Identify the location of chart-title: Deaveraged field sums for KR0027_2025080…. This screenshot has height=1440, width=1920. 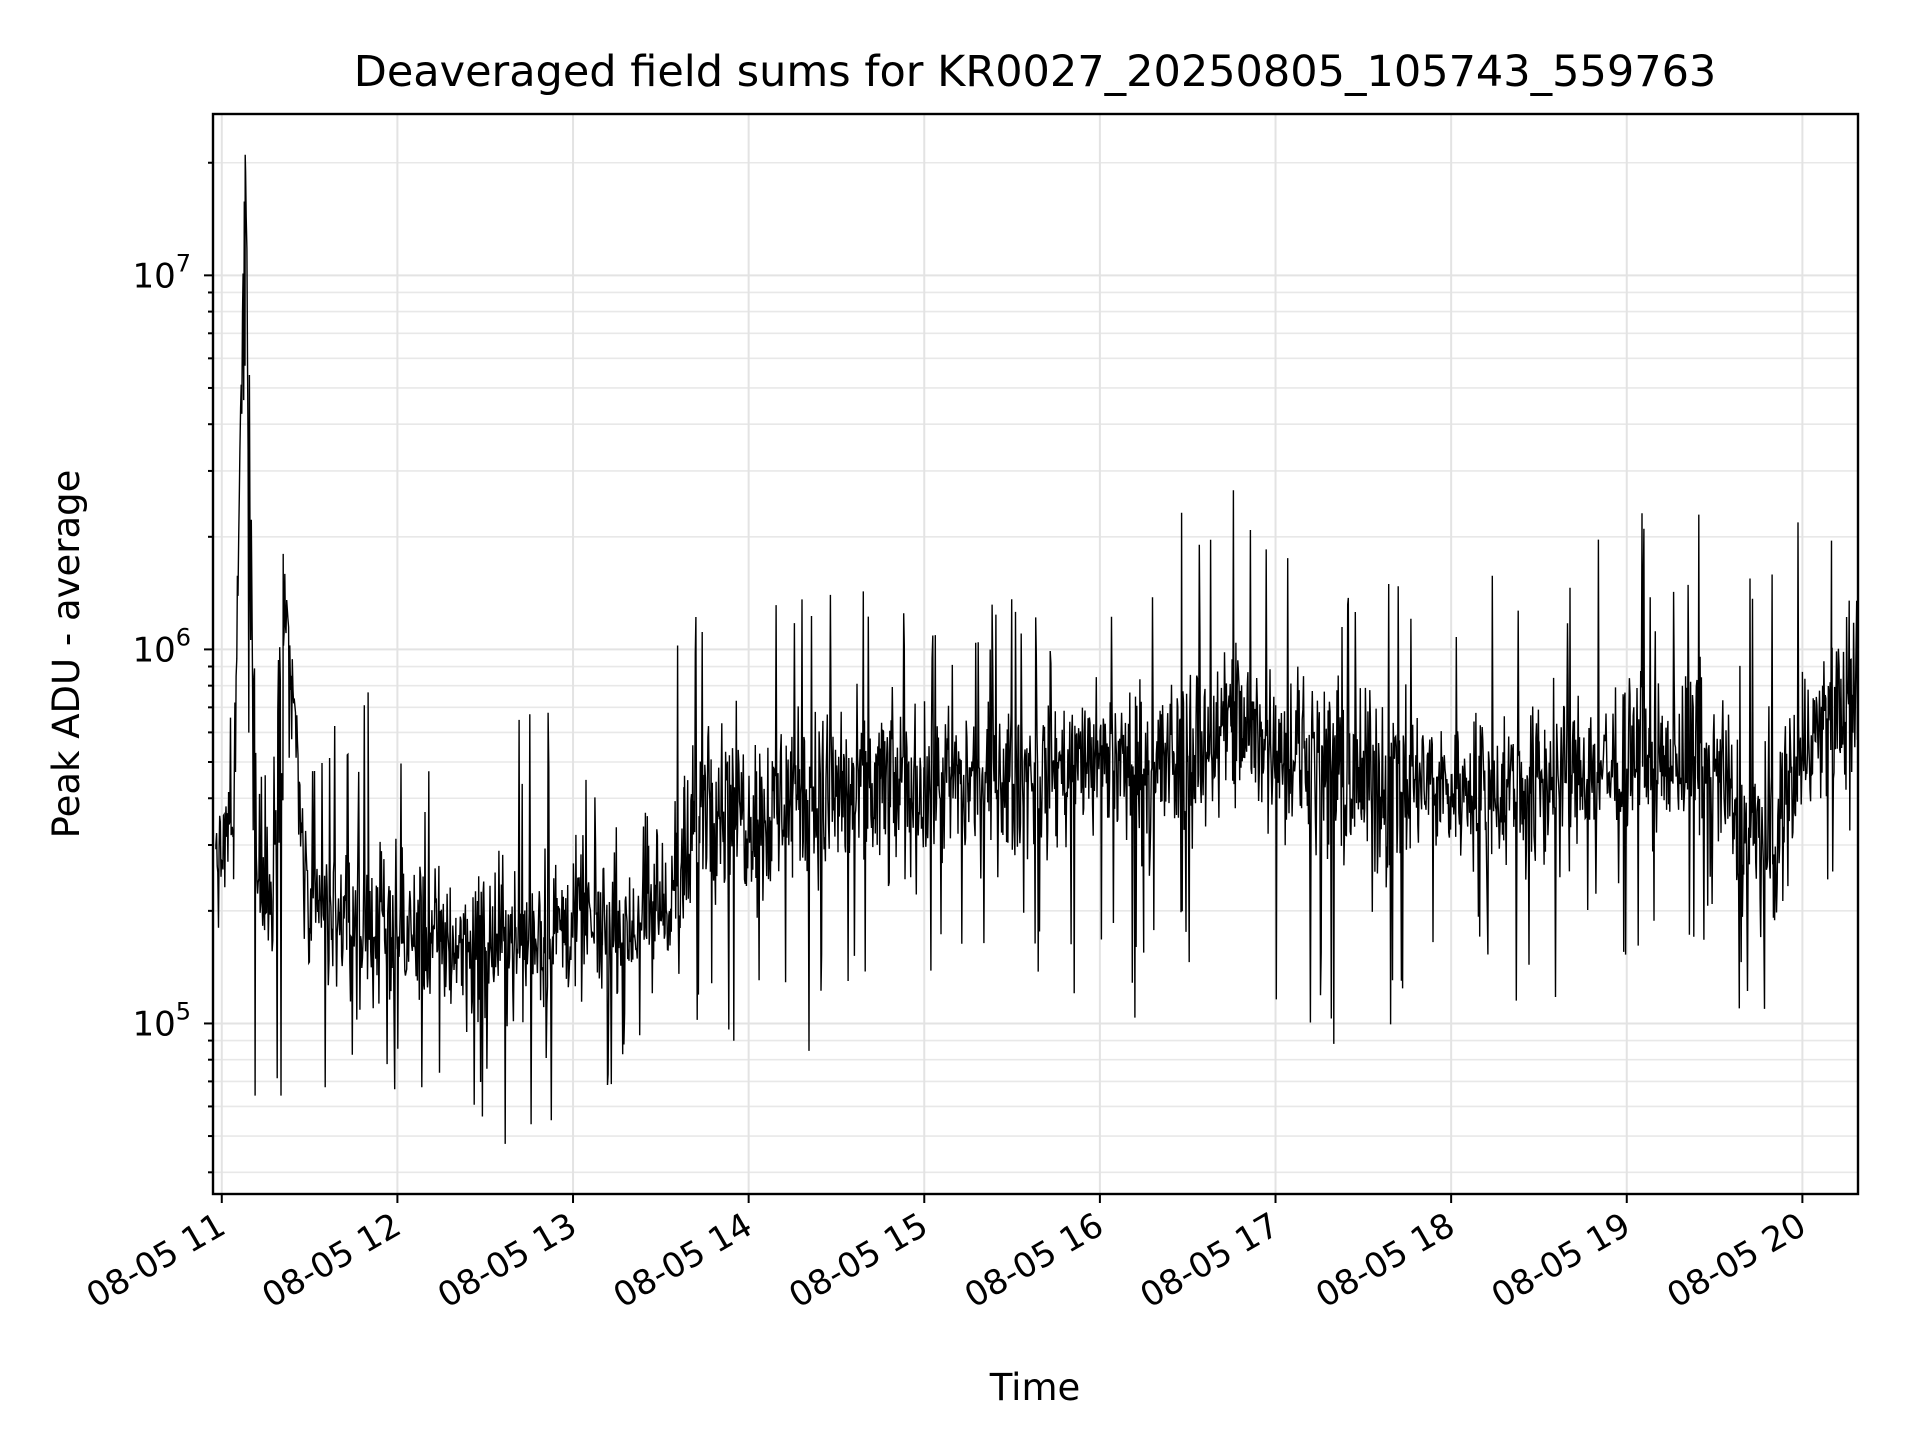
(1035, 72).